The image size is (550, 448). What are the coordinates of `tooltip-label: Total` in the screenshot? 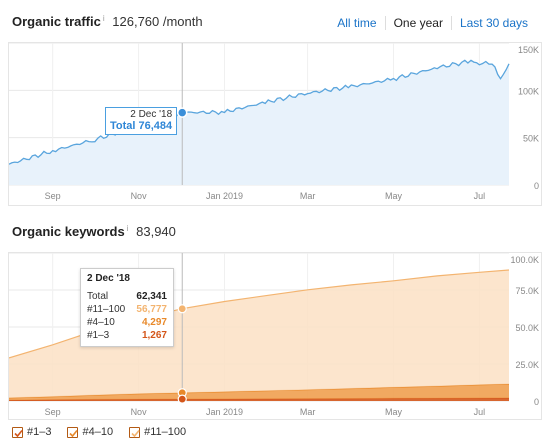 It's located at (98, 296).